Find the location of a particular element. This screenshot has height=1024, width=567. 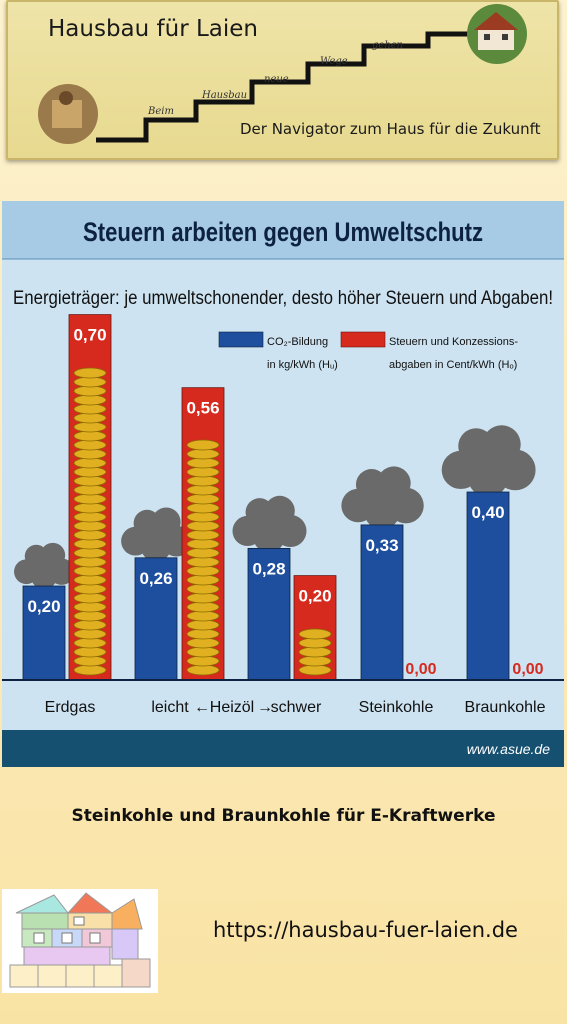

legend-label-tax-1: Steuern und Konzessions- is located at coordinates (453, 342).